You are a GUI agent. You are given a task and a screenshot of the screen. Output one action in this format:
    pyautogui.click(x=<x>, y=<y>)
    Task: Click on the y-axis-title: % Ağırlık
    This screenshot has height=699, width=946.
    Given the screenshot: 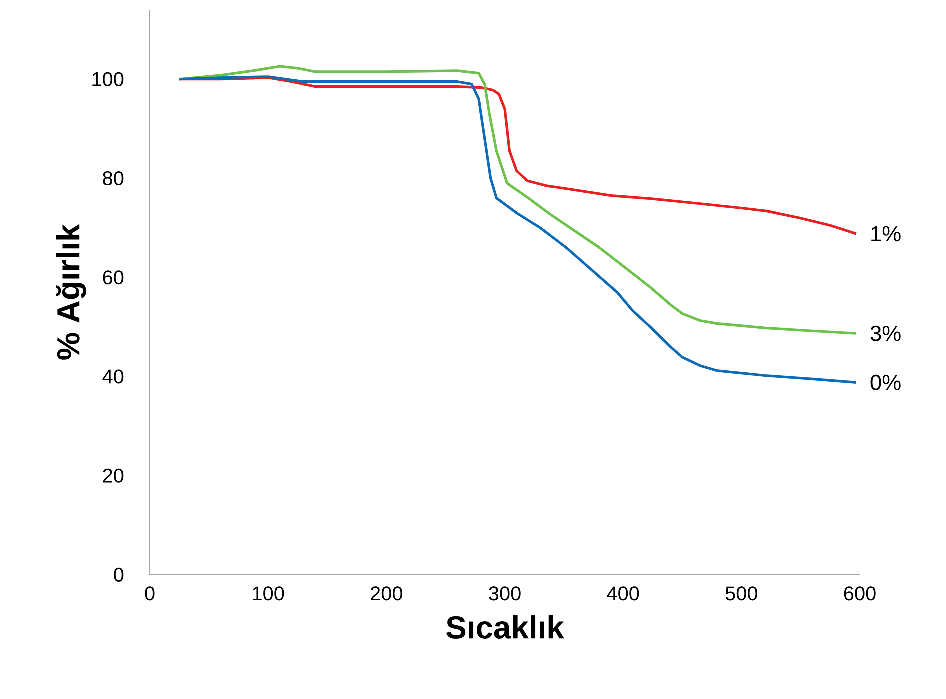 What is the action you would take?
    pyautogui.click(x=71, y=292)
    